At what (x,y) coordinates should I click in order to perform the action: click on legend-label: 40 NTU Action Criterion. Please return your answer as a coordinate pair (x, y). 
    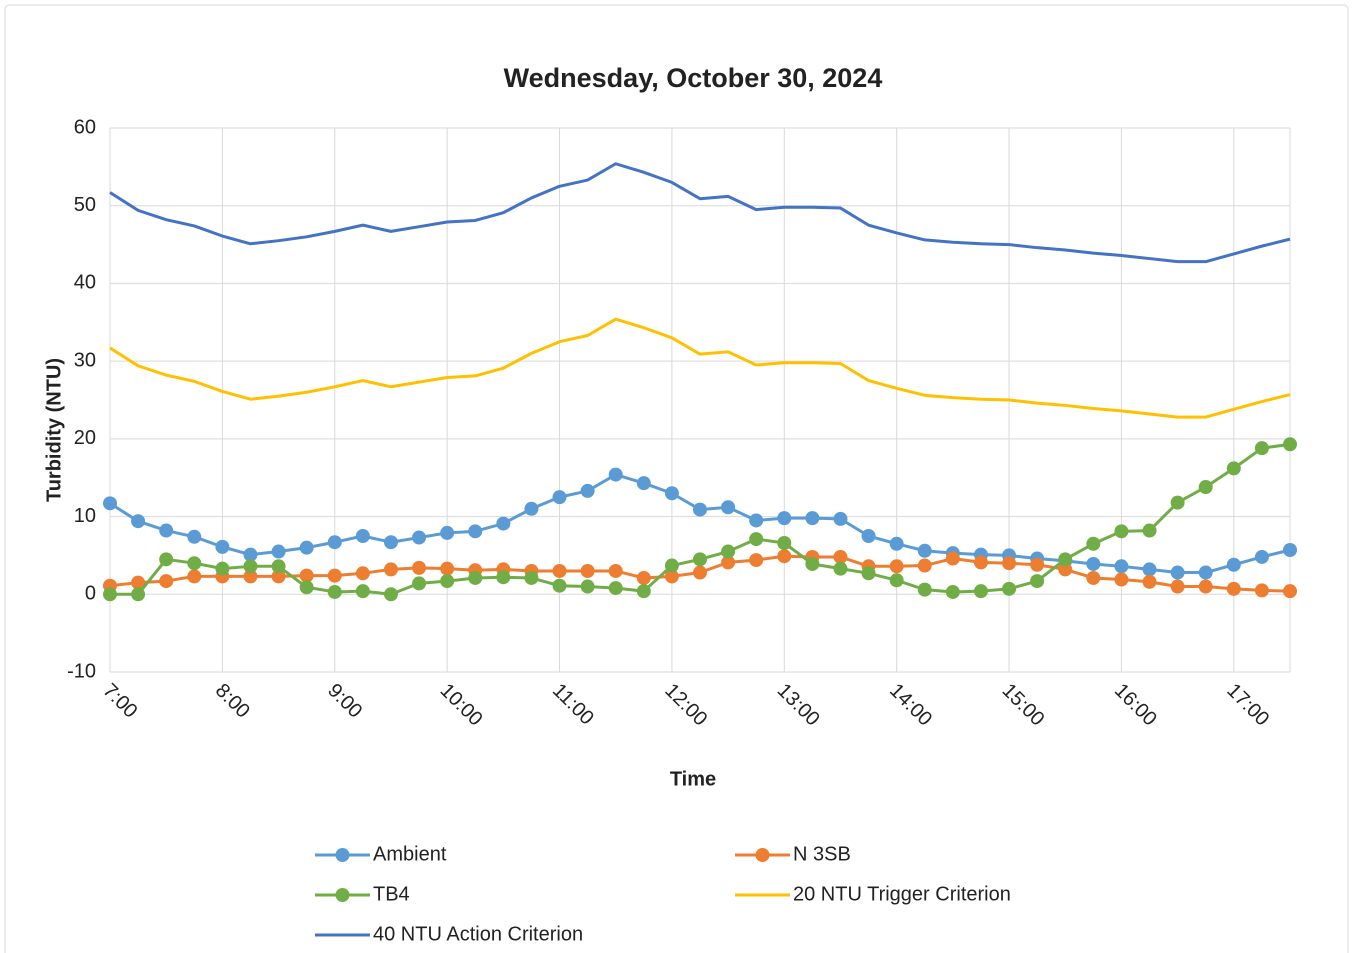
    Looking at the image, I should click on (478, 934).